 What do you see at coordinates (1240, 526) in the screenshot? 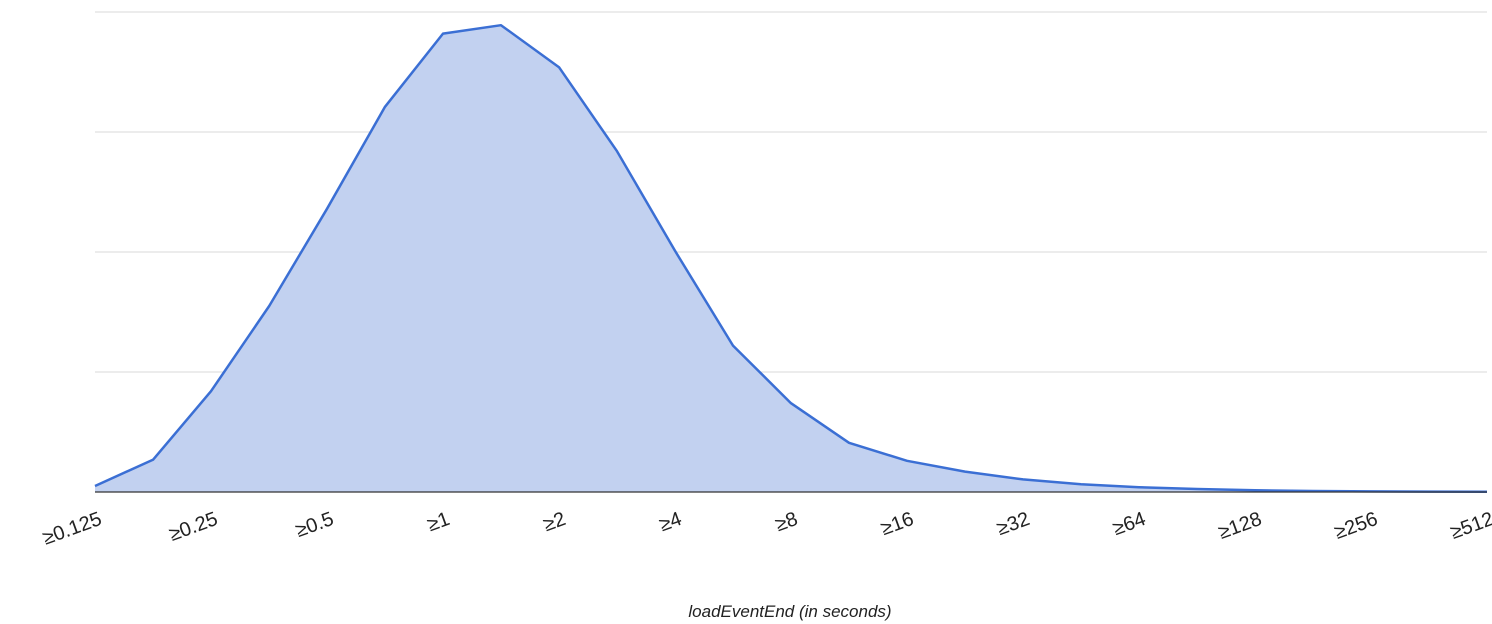
I see `x-tick-label: ≥128` at bounding box center [1240, 526].